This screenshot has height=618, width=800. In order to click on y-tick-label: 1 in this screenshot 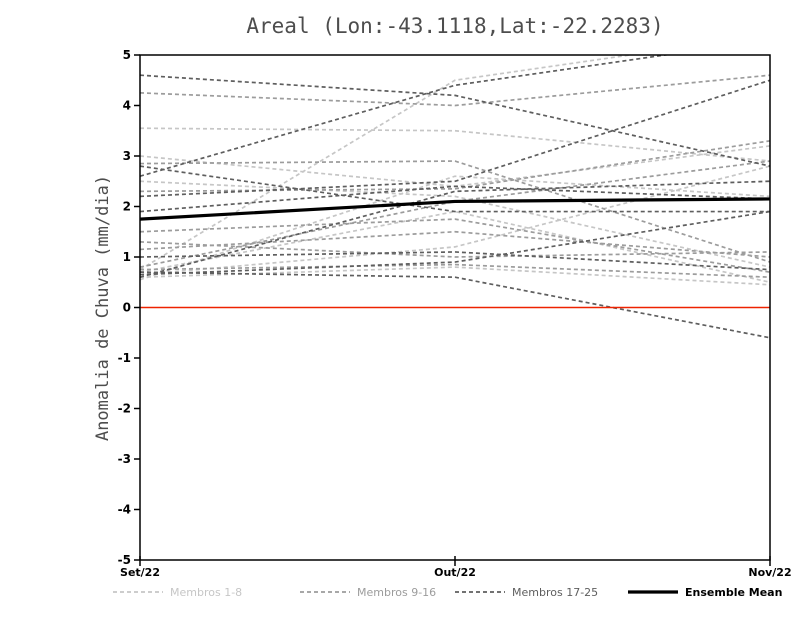, I will do `click(127, 257)`.